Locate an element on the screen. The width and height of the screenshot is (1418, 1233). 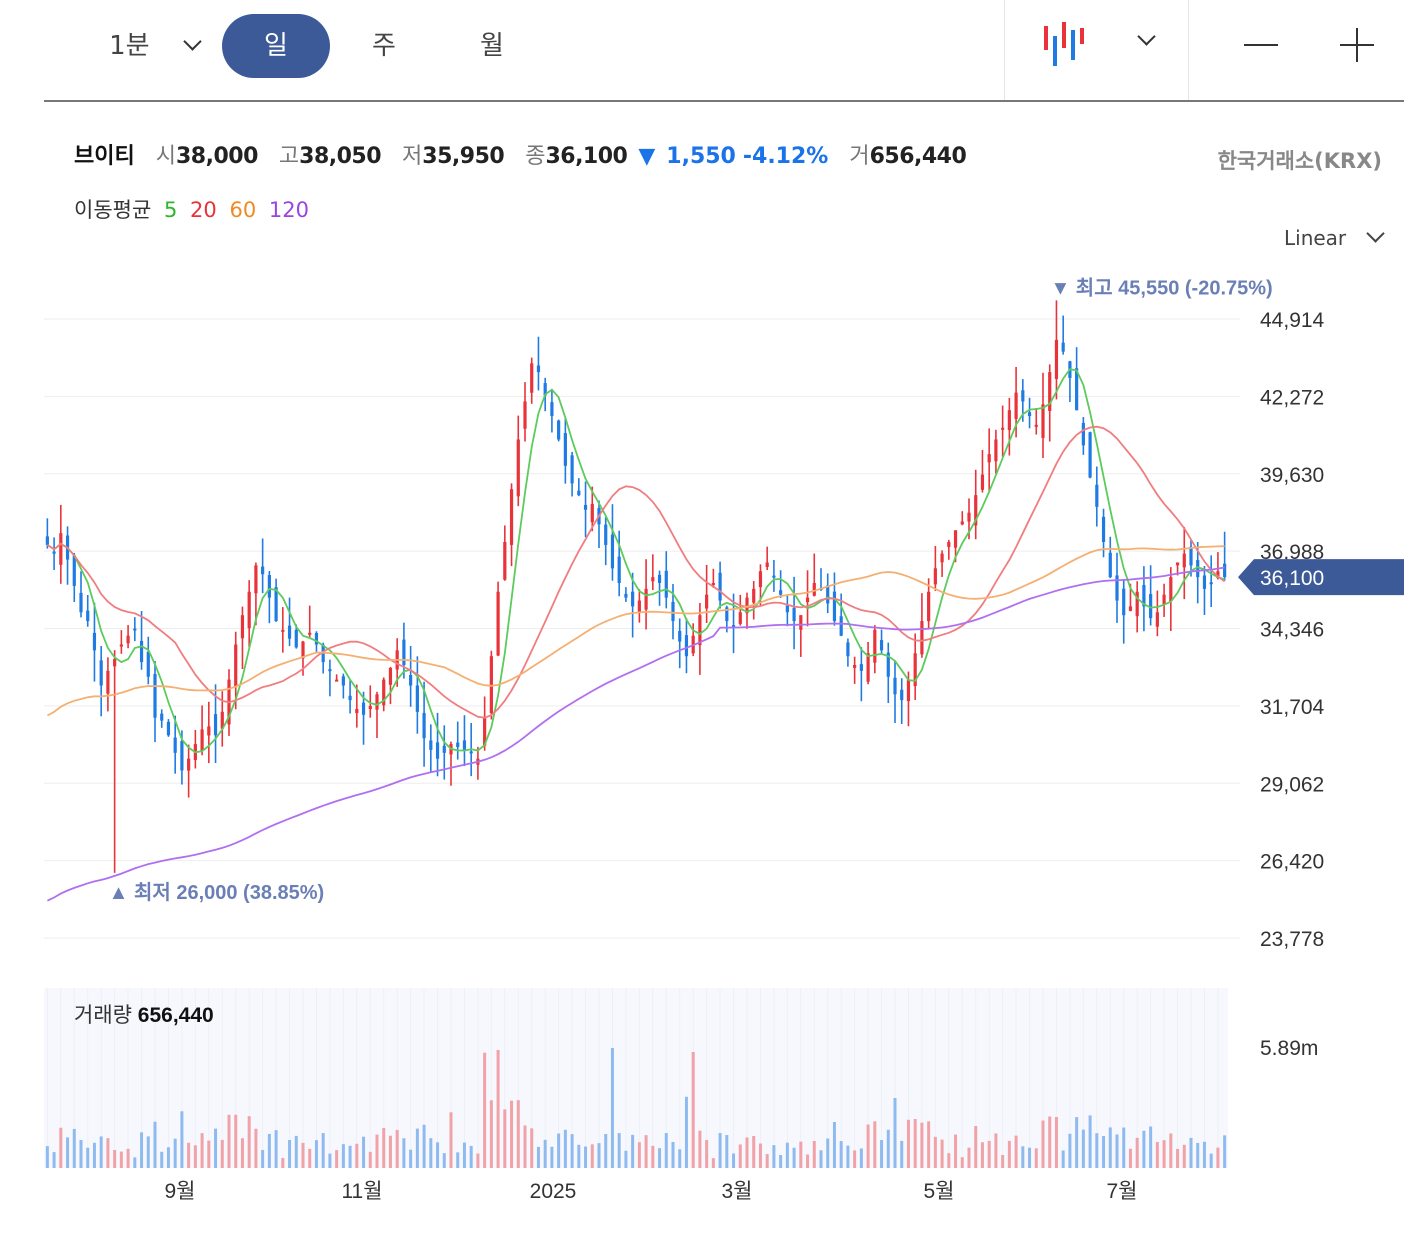
exchange-label: 한국거래소(KRX) is located at coordinates (1299, 161).